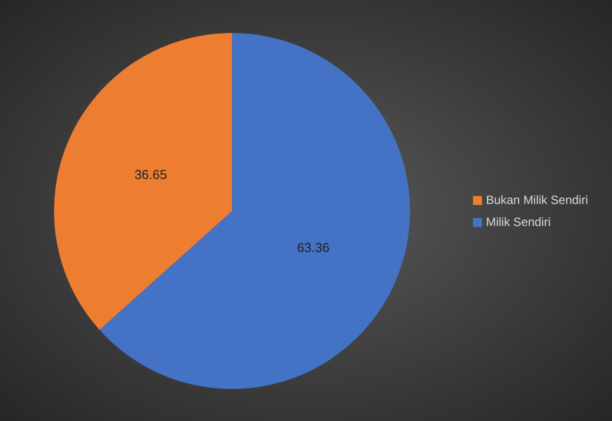  What do you see at coordinates (518, 221) in the screenshot?
I see `legend-label: Milik Sendiri` at bounding box center [518, 221].